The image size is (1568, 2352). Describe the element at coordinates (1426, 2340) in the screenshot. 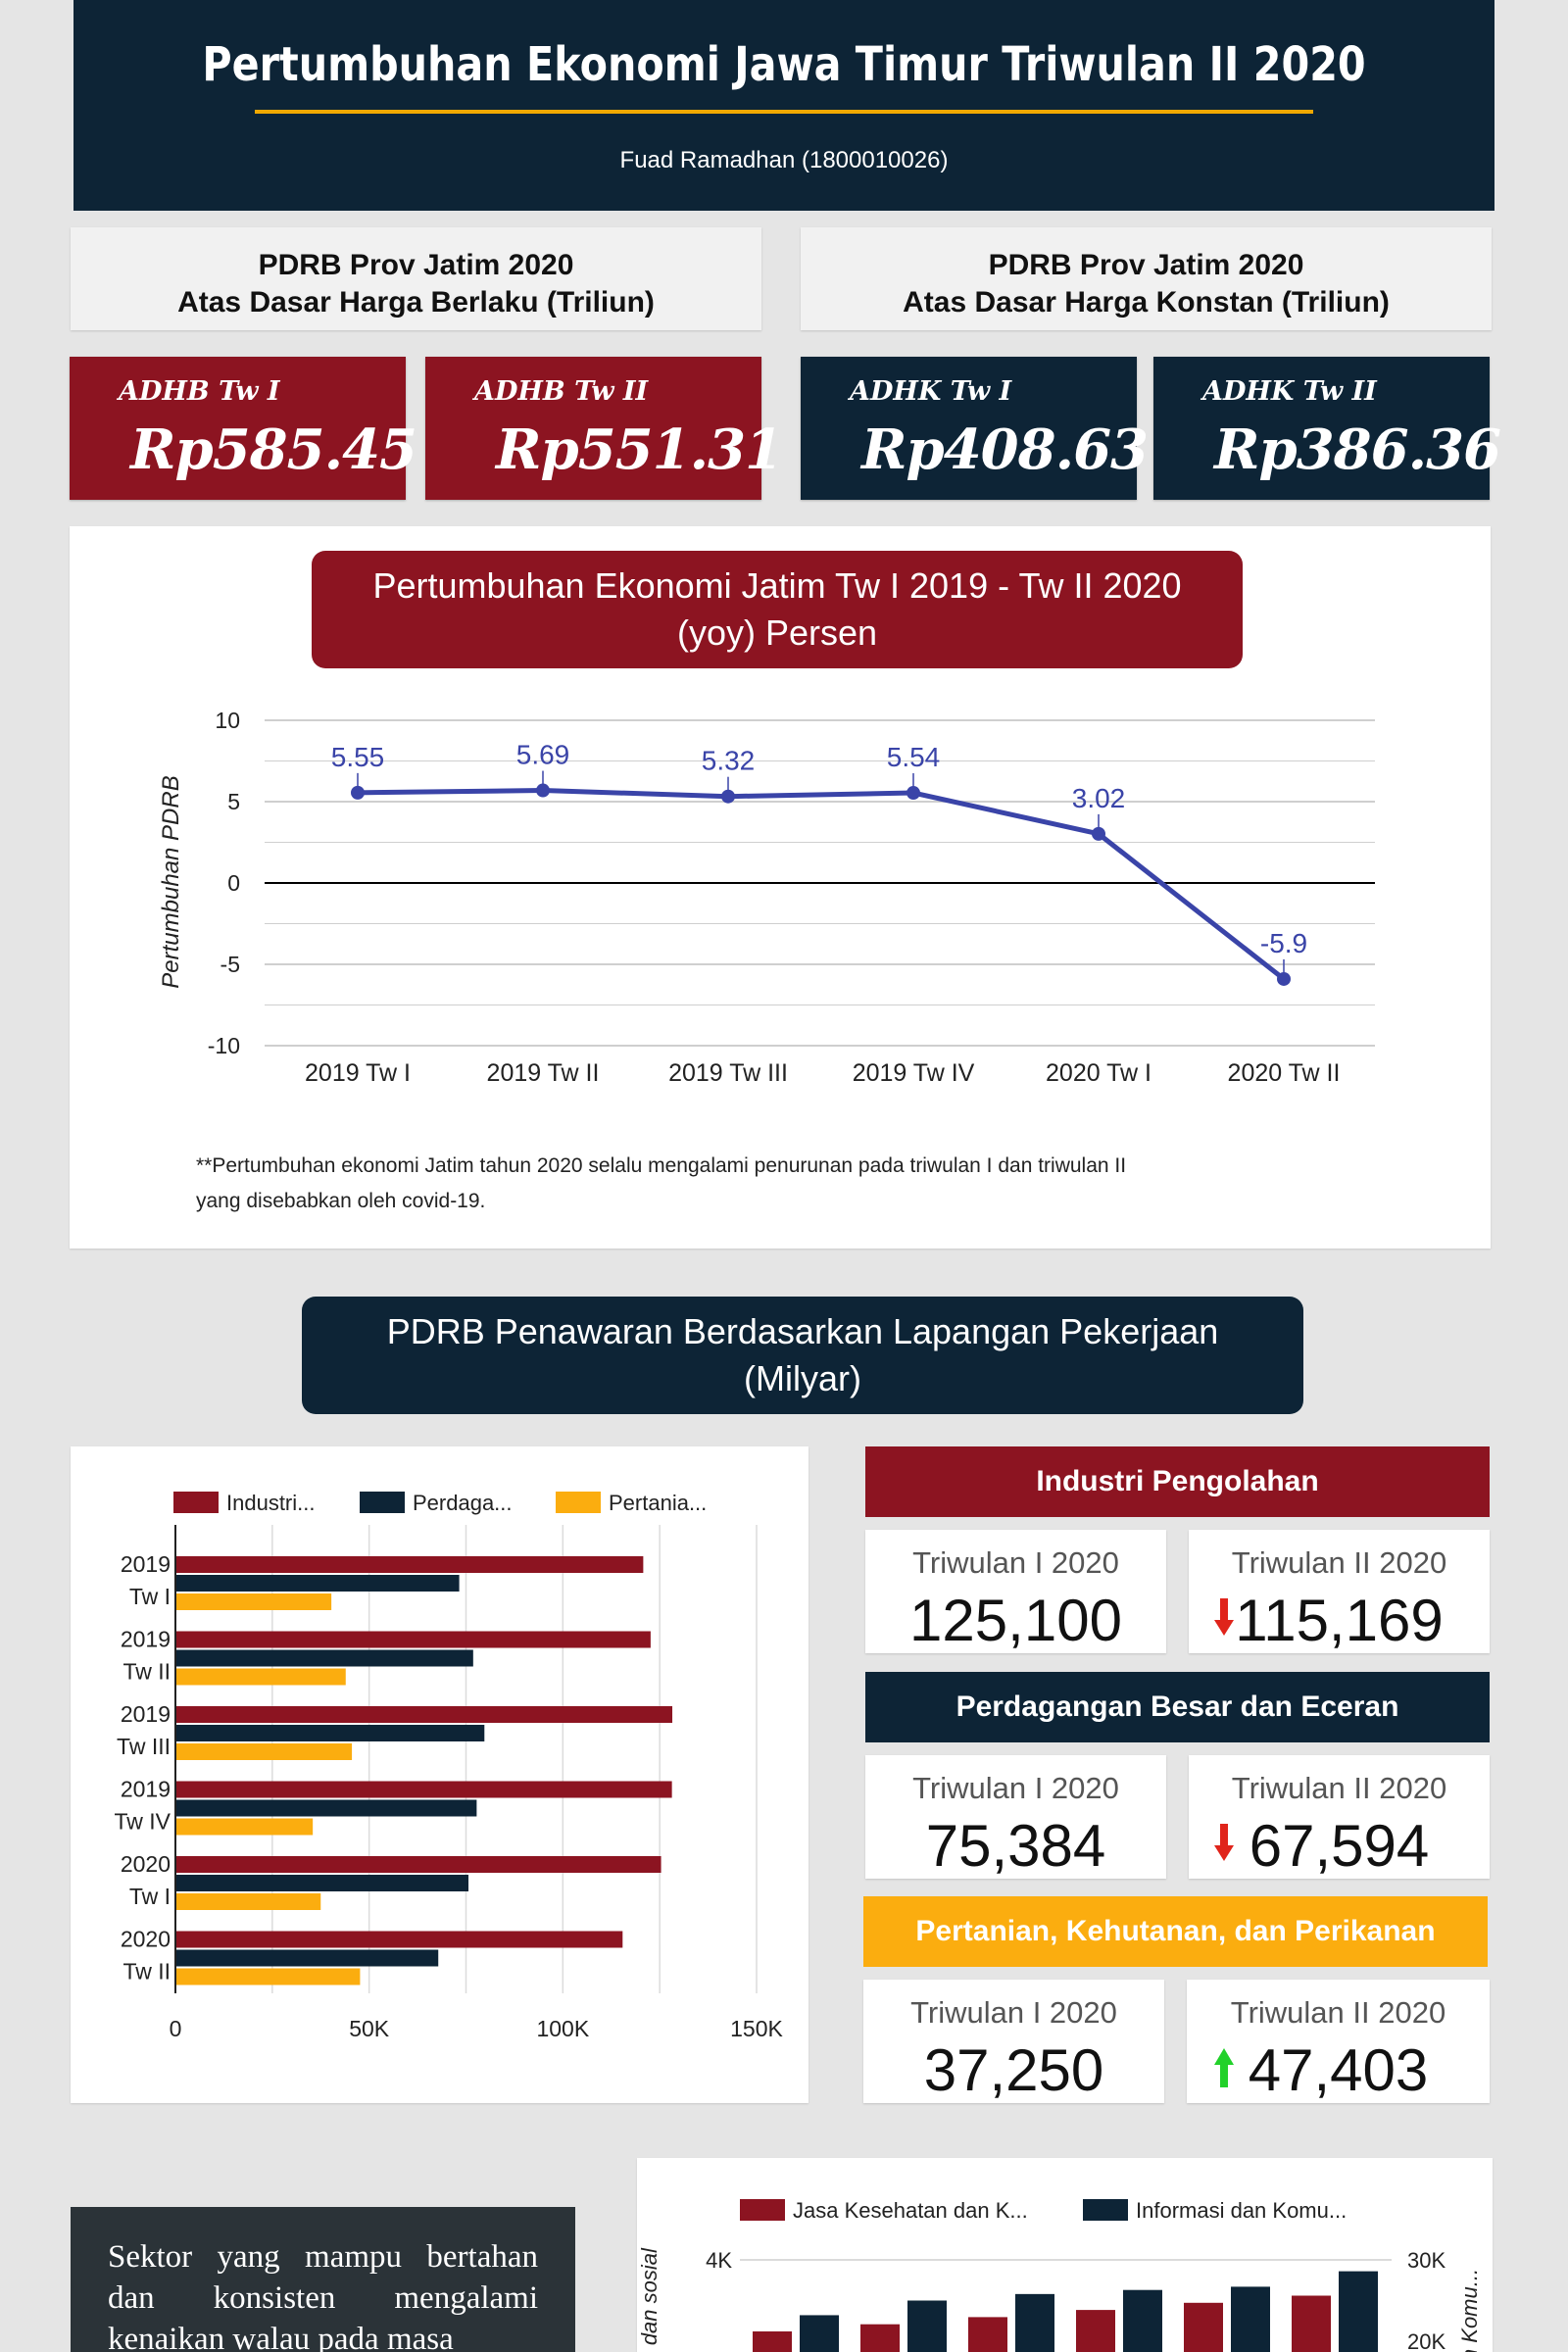

I see `y-right-tick-label: 20K` at that location.